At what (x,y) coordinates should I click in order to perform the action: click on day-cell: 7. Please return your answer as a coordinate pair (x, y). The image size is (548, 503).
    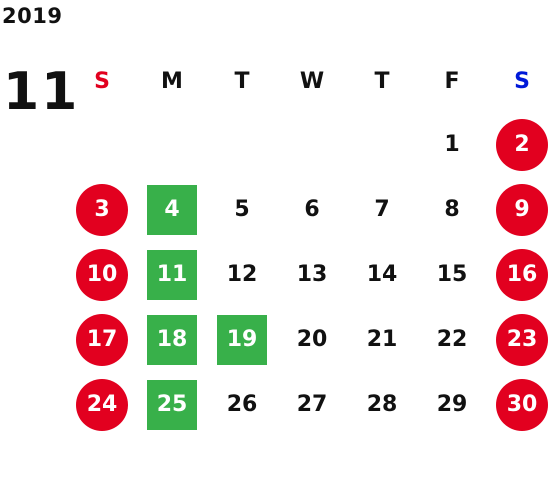
    Looking at the image, I should click on (382, 209).